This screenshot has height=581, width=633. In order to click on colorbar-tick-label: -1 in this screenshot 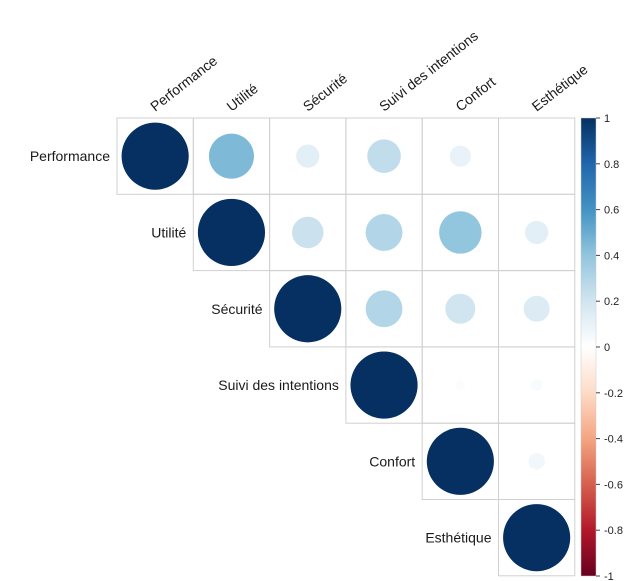, I will do `click(609, 576)`.